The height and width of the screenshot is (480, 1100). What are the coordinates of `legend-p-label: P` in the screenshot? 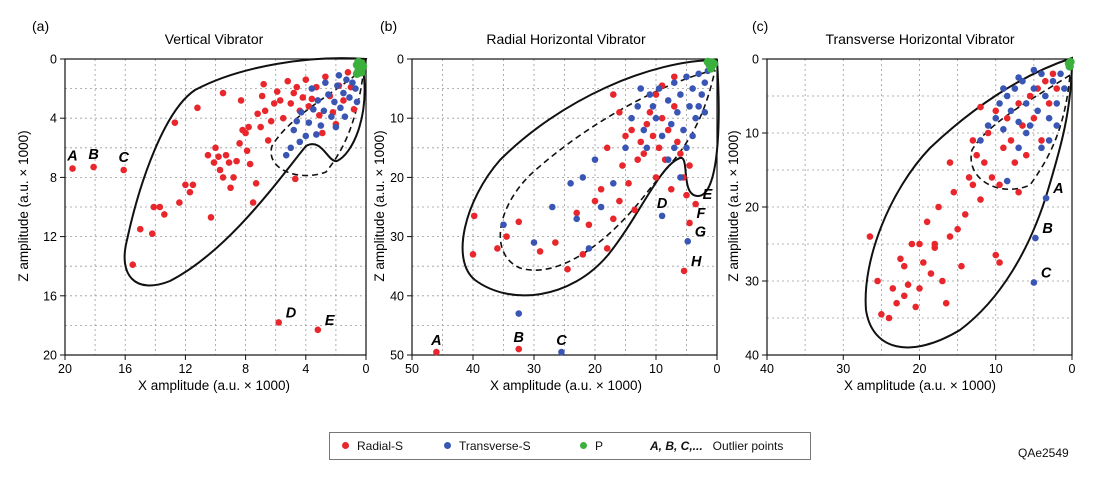 It's located at (599, 446).